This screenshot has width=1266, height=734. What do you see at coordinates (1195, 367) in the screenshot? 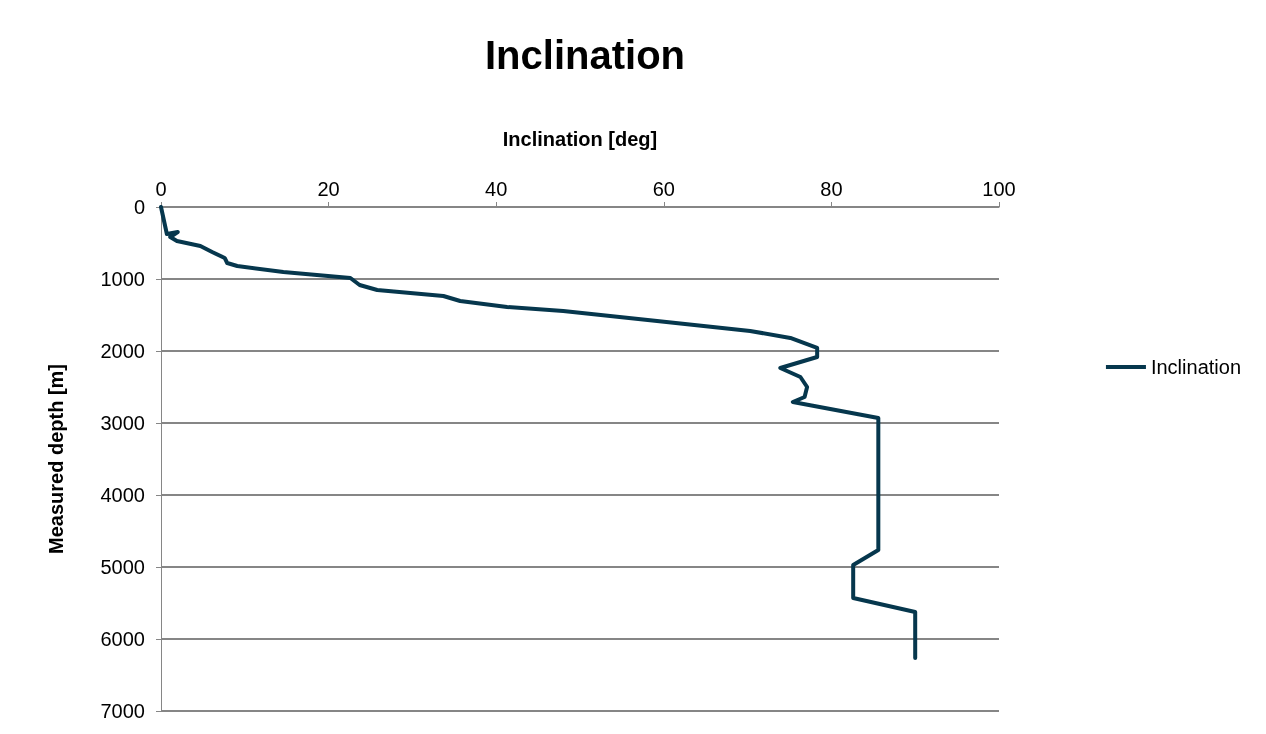
I see `legend-label: Inclination` at bounding box center [1195, 367].